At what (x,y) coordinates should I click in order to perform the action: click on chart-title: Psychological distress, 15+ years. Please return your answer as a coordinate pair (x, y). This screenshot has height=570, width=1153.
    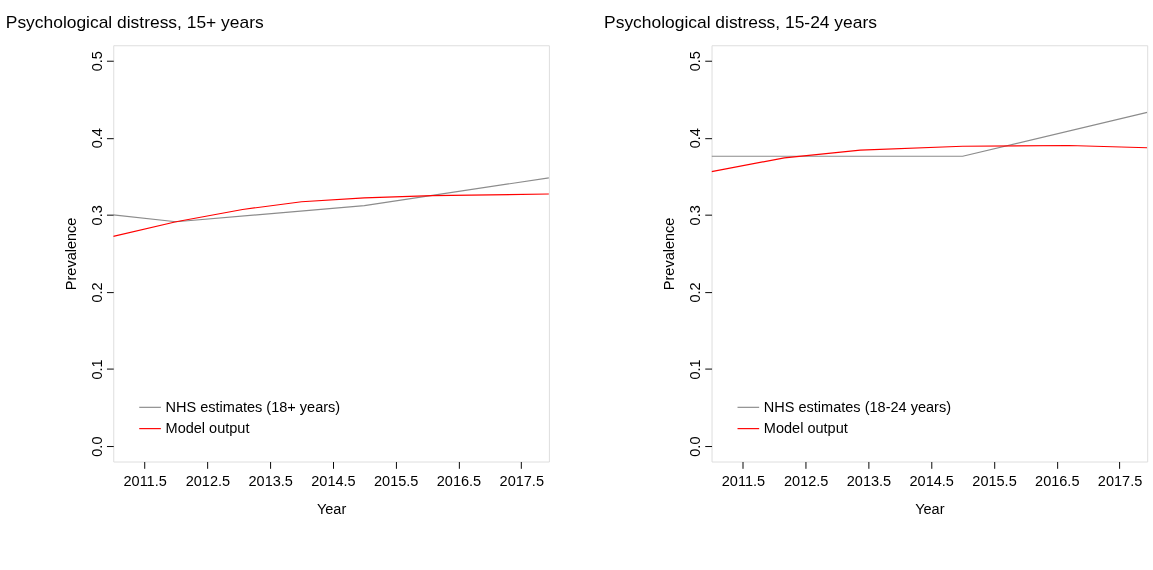
    Looking at the image, I should click on (134, 21).